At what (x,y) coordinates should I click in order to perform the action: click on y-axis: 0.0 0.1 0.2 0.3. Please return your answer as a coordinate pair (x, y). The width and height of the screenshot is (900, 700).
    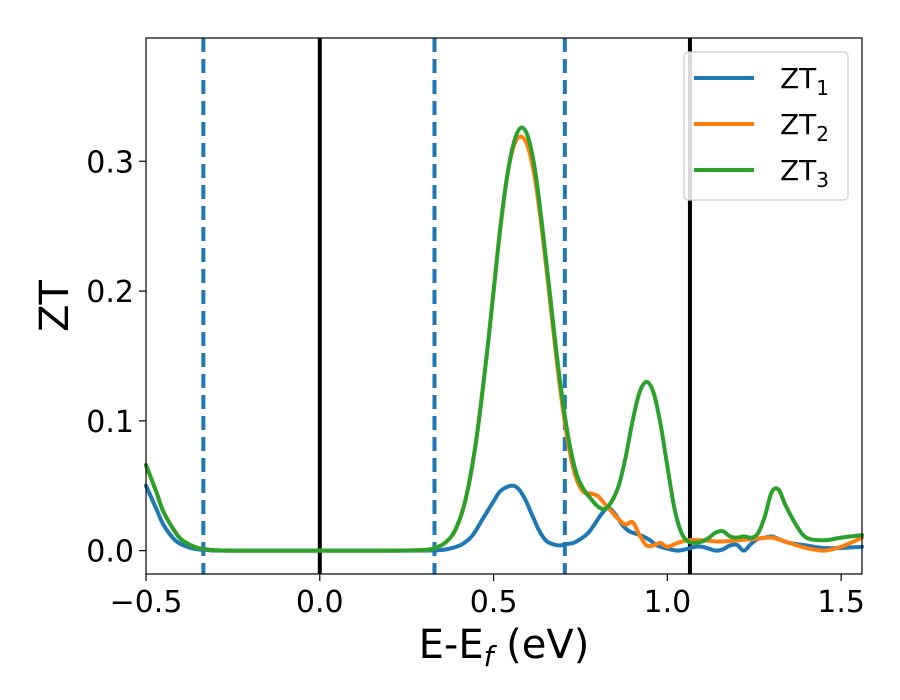
    Looking at the image, I should click on (116, 357).